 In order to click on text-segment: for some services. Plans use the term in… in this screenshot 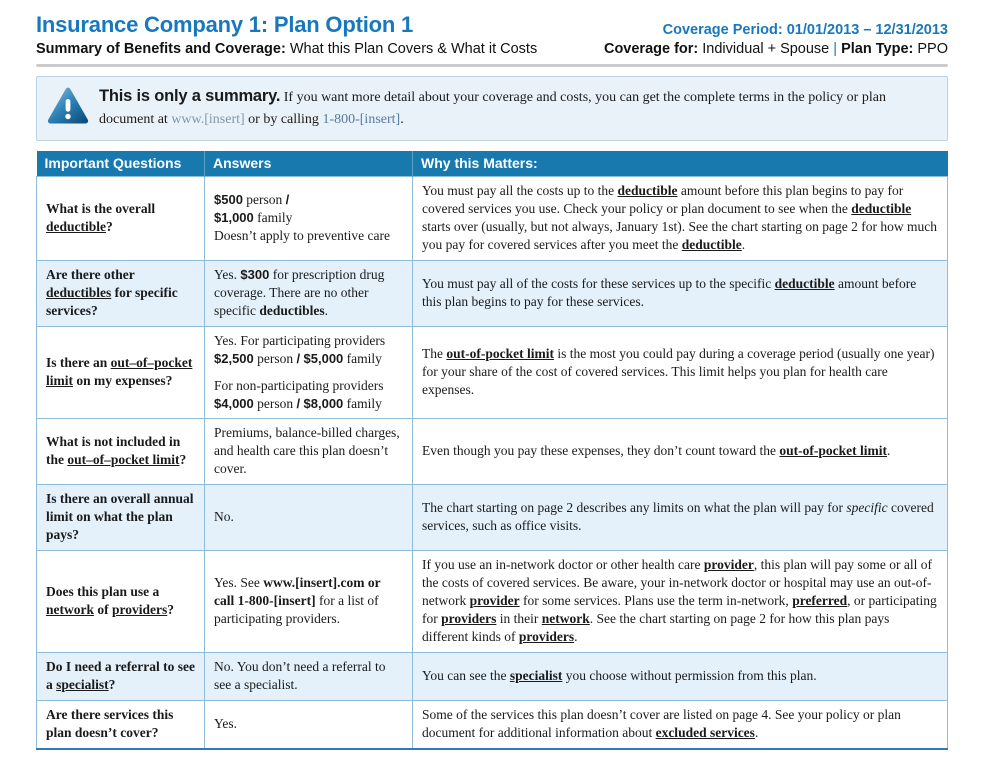, I will do `click(656, 601)`.